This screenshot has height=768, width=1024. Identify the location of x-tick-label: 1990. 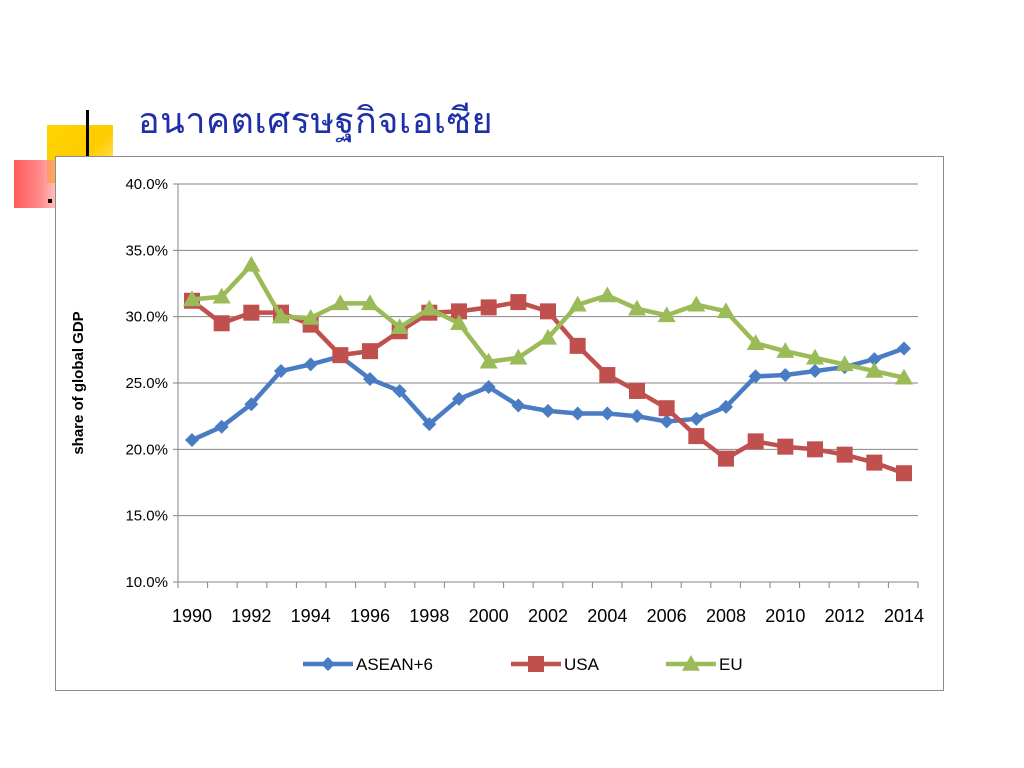
(192, 616).